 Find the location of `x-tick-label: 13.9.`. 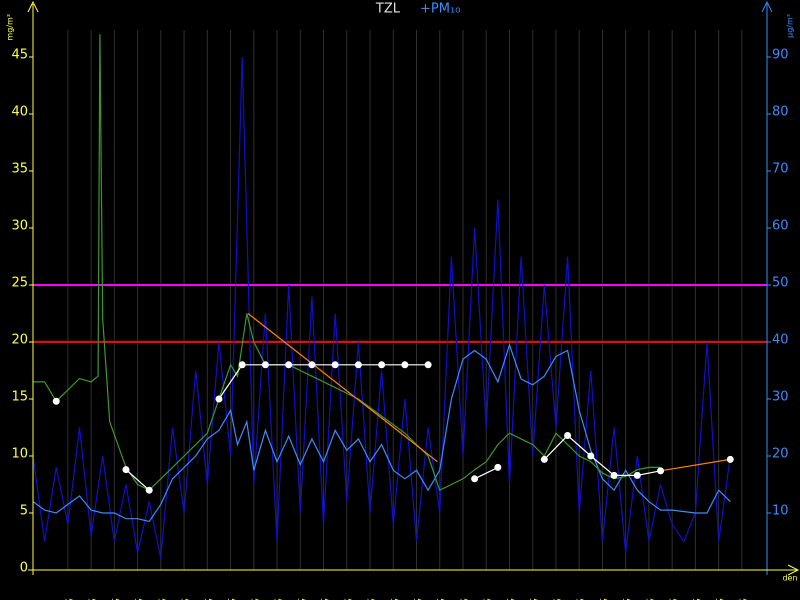

x-tick-label: 13.9. is located at coordinates (110, 599).